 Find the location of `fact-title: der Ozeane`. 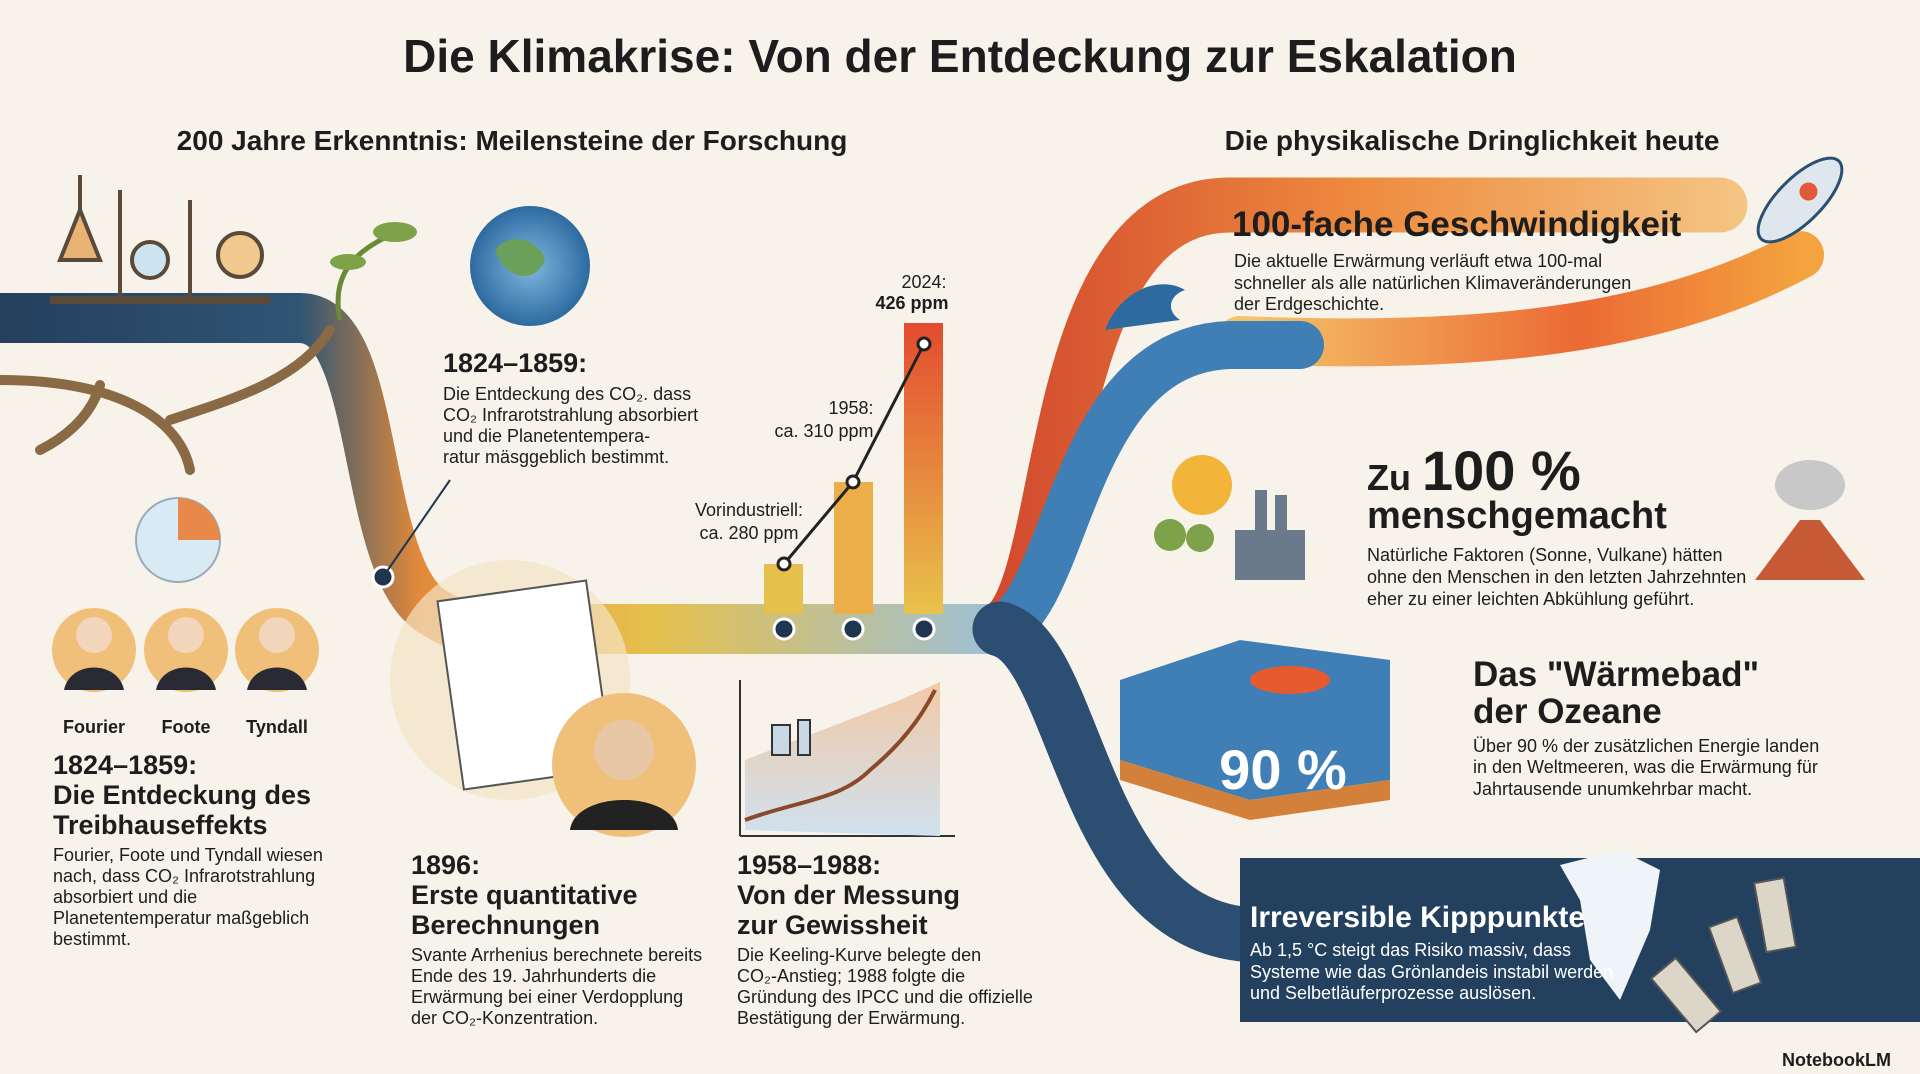

fact-title: der Ozeane is located at coordinates (1567, 711).